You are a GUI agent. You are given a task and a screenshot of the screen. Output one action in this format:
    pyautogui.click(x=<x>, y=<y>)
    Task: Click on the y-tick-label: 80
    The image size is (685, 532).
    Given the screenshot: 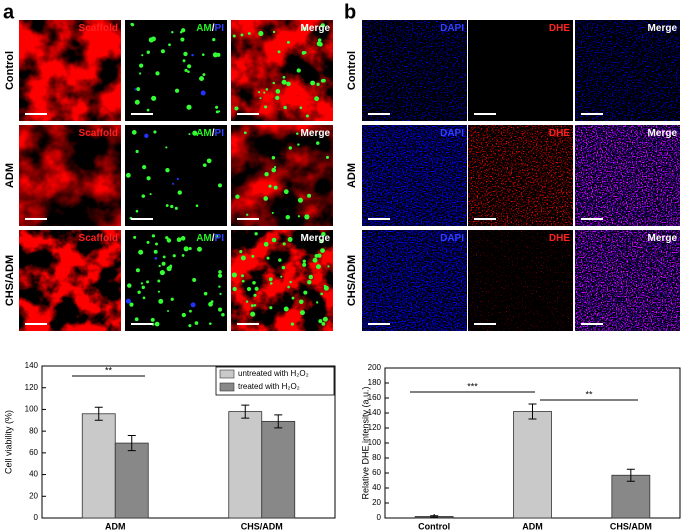 What is the action you would take?
    pyautogui.click(x=33, y=430)
    